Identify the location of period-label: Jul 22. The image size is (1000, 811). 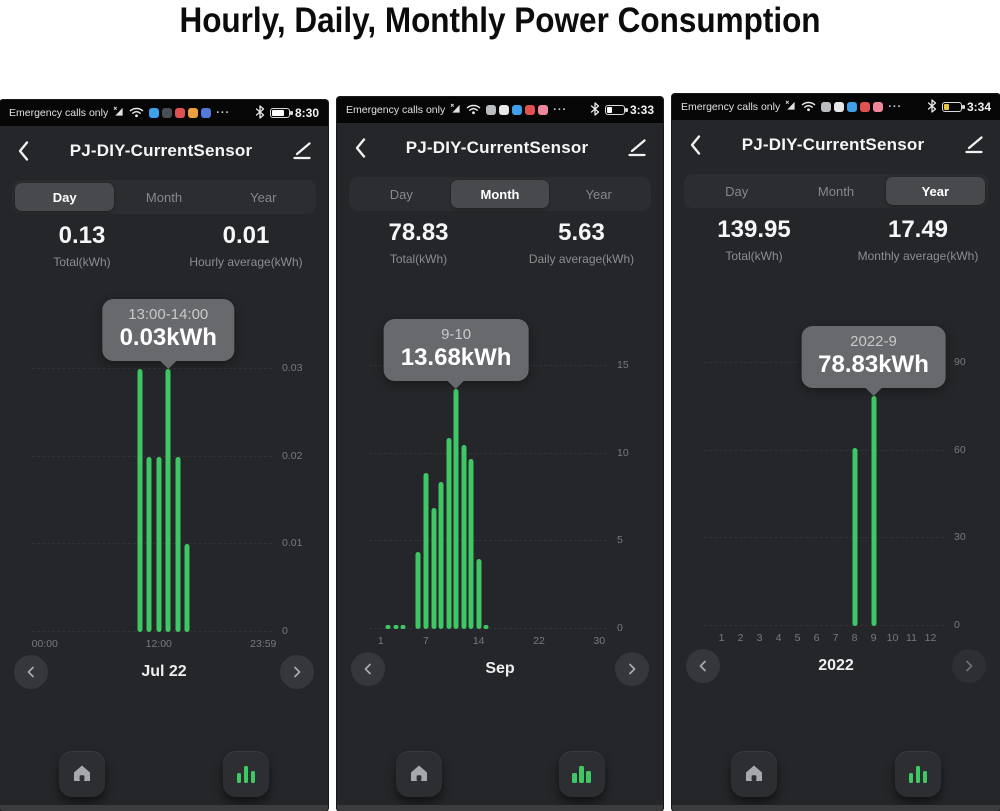
(164, 671).